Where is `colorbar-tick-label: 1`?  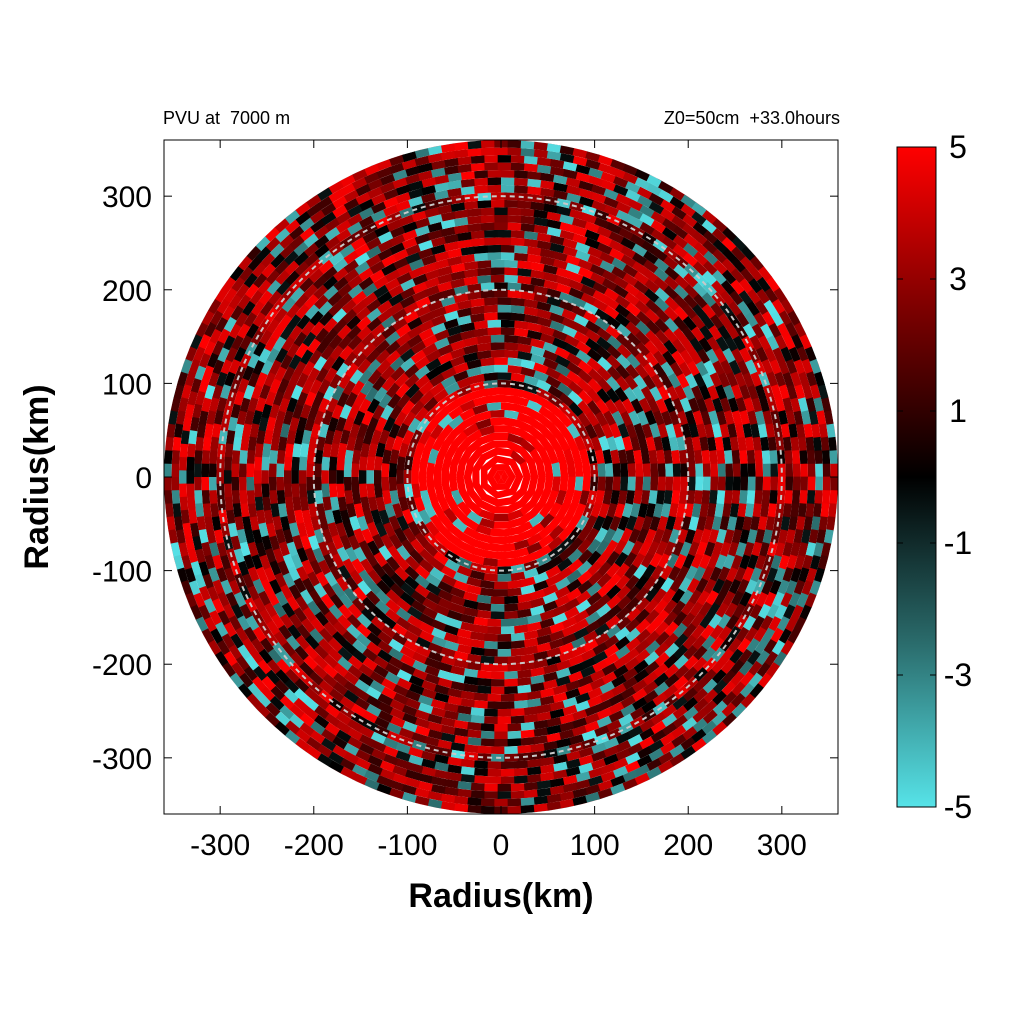
colorbar-tick-label: 1 is located at coordinates (958, 411).